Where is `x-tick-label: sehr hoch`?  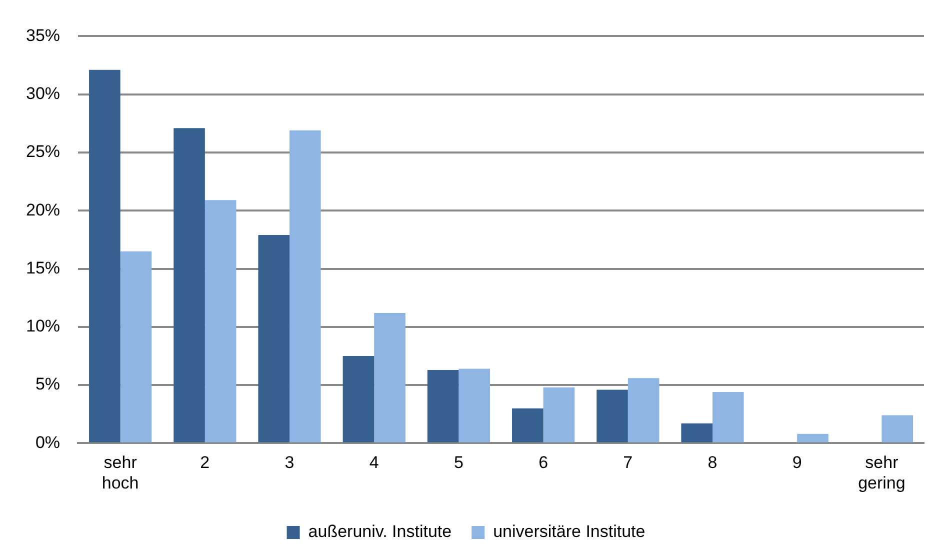
x-tick-label: sehr hoch is located at coordinates (120, 472).